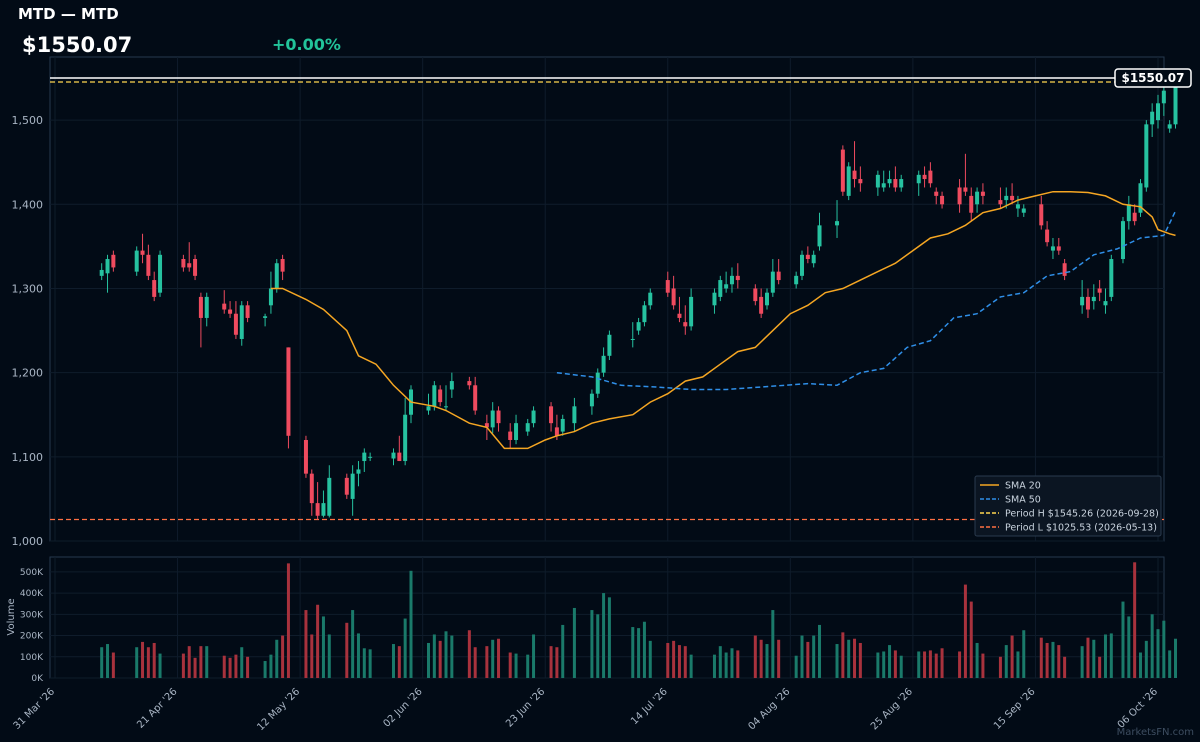  What do you see at coordinates (1068, 506) in the screenshot?
I see `legend-box` at bounding box center [1068, 506].